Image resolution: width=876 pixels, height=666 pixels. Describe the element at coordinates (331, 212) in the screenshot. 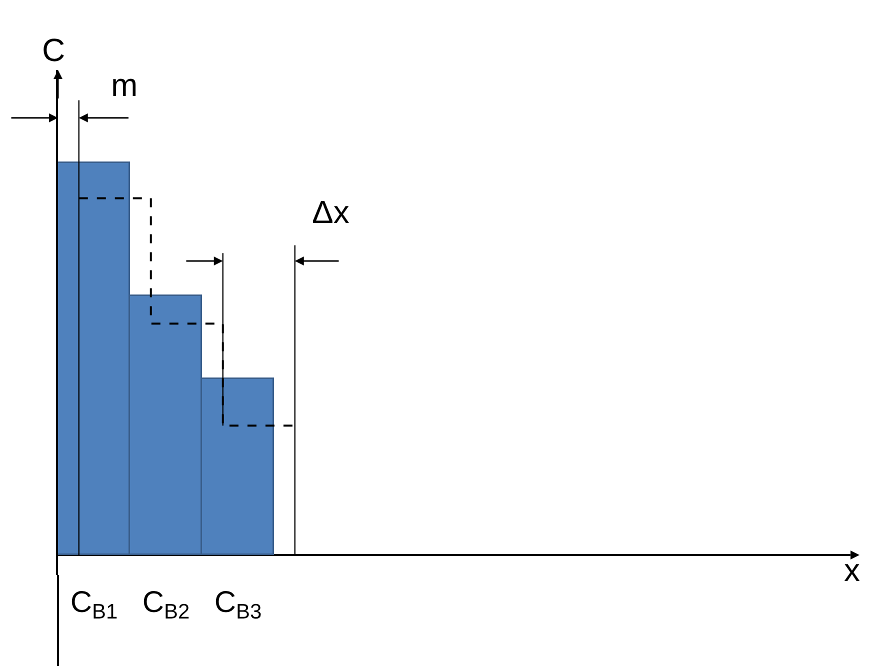

I see `text: Δx` at that location.